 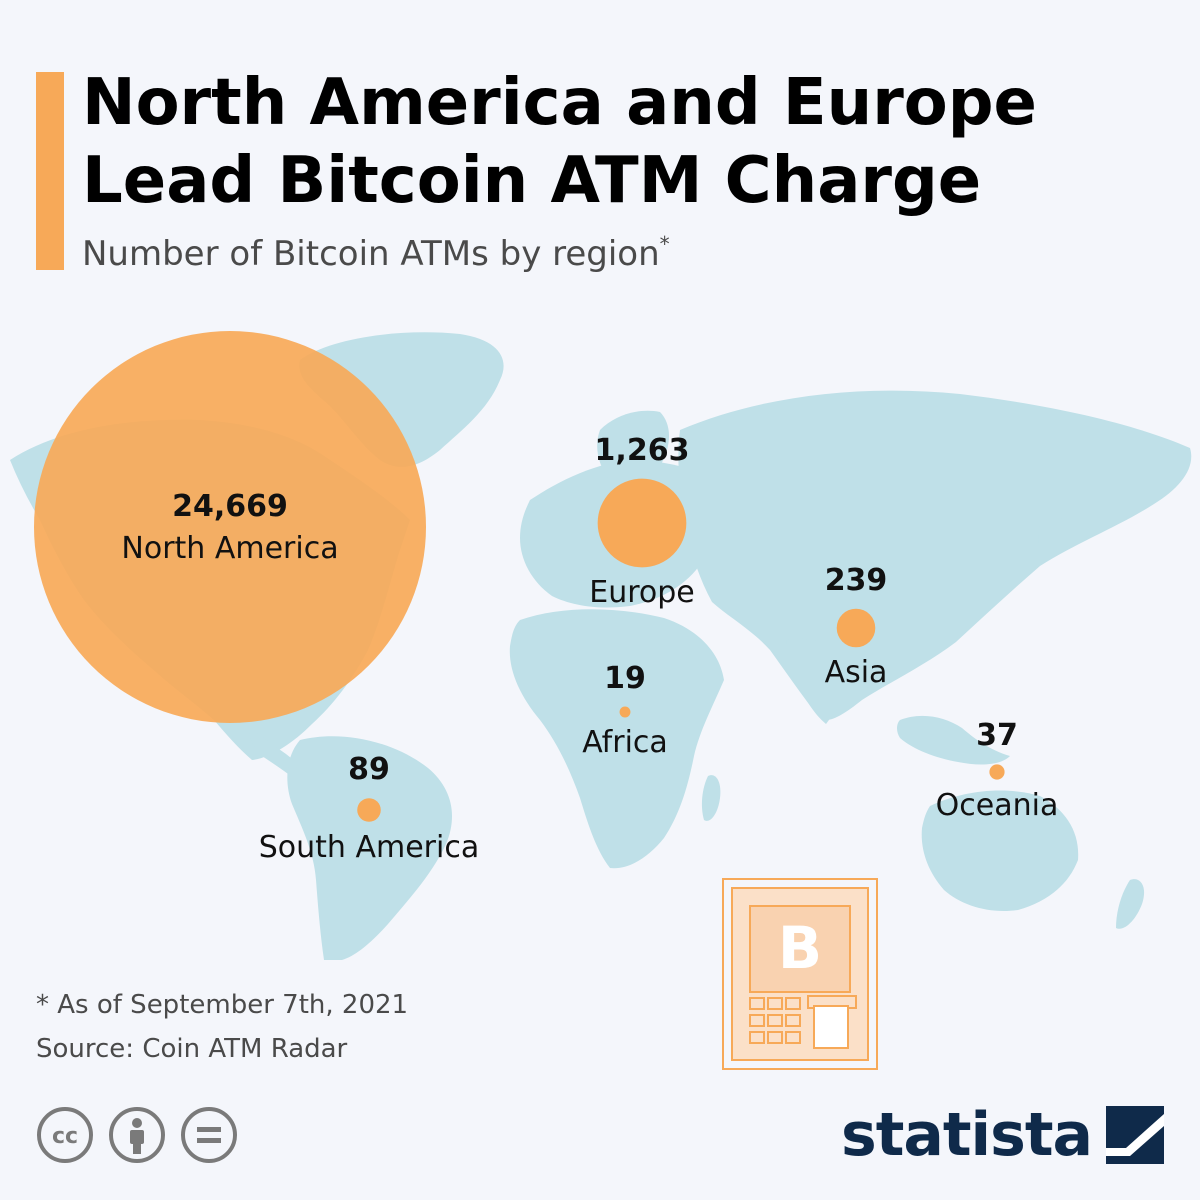 I want to click on region-label-europe: Europe, so click(x=642, y=593).